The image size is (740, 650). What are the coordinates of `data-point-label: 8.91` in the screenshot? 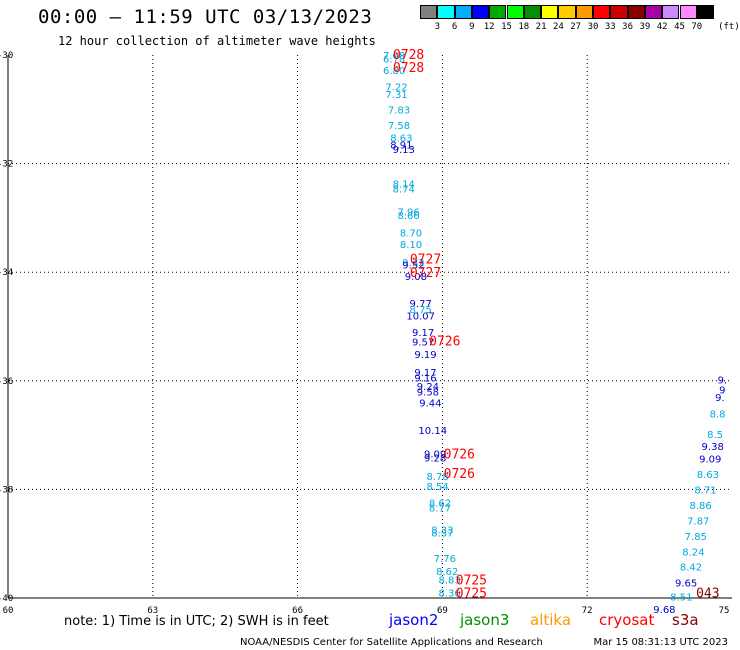 It's located at (401, 146).